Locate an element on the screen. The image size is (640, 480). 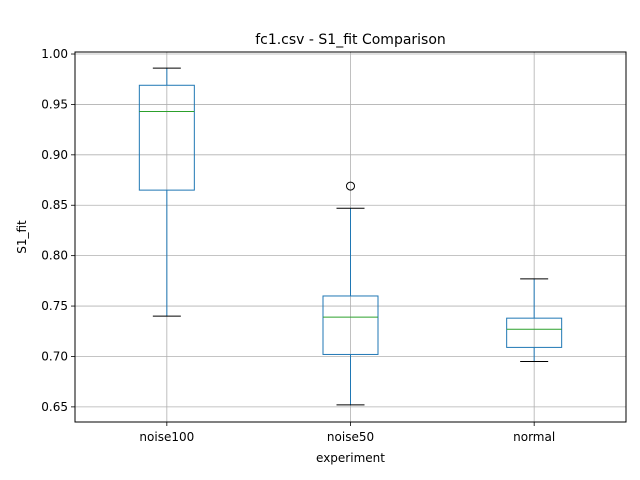
y-tick-label: 0.90 is located at coordinates (54, 155).